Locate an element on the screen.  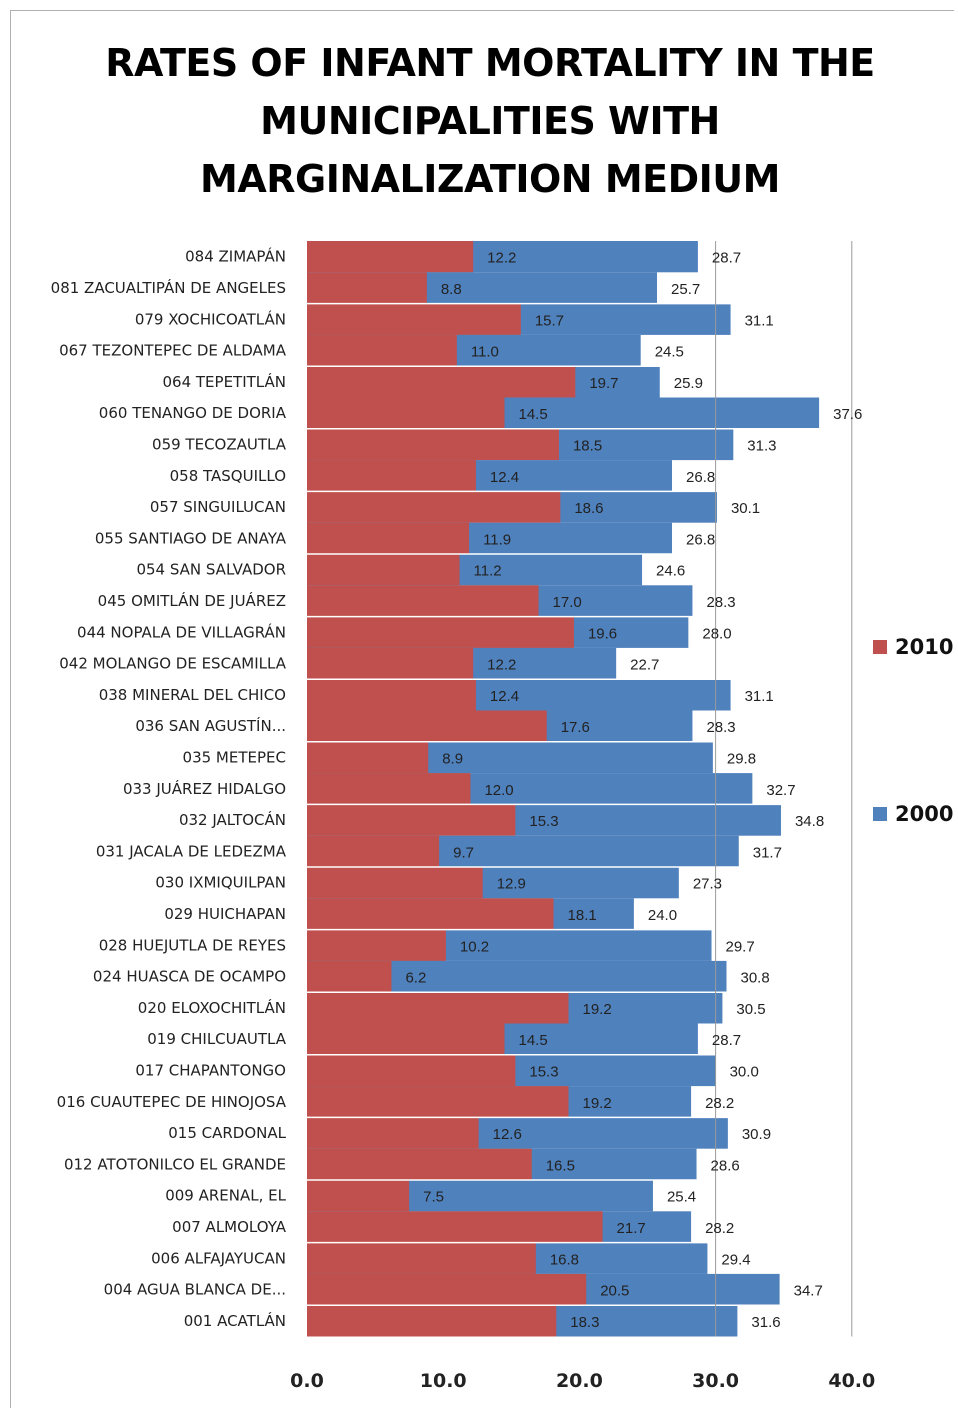
category-label: 019 CHILCUAUTLA is located at coordinates (216, 1039).